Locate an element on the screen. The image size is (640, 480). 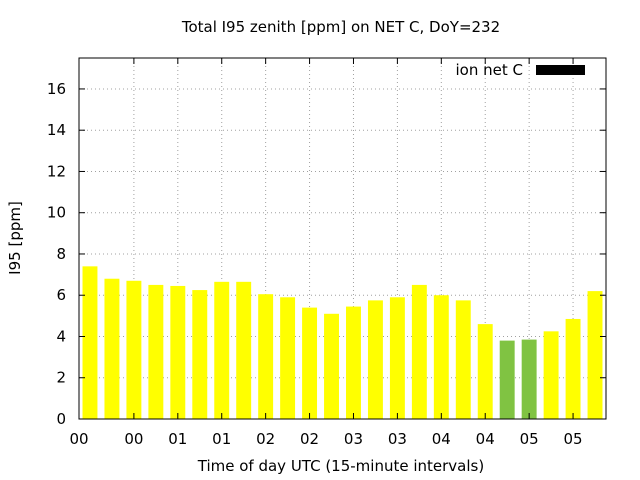
y-axis-label: I95 [ppm] is located at coordinates (15, 238).